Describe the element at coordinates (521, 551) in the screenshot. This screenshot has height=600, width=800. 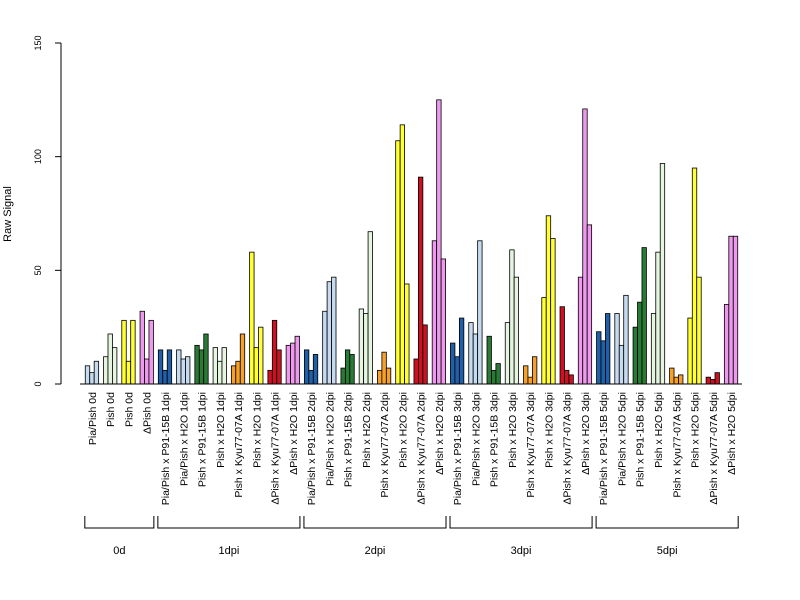
I see `group-label: 3dpi` at that location.